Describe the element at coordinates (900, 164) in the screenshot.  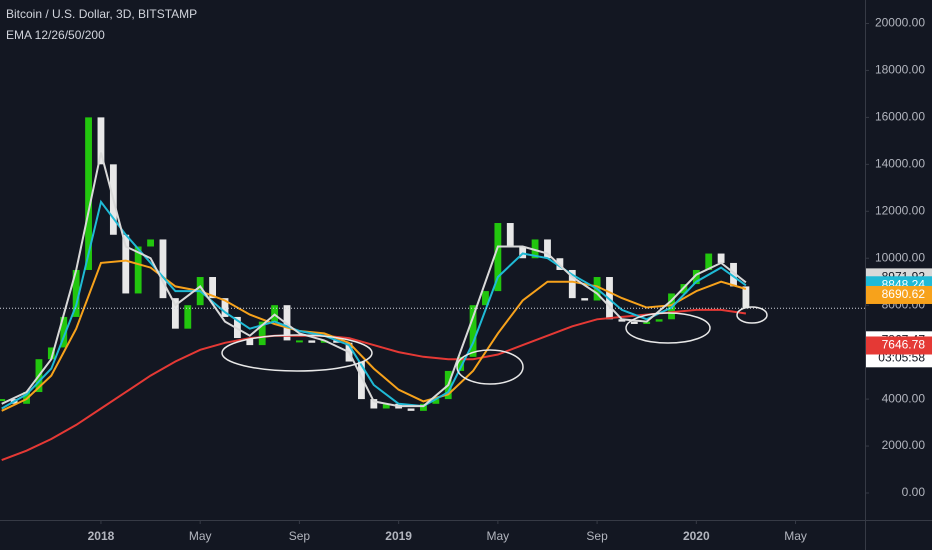
I see `y-tick-label: 14000.00` at that location.